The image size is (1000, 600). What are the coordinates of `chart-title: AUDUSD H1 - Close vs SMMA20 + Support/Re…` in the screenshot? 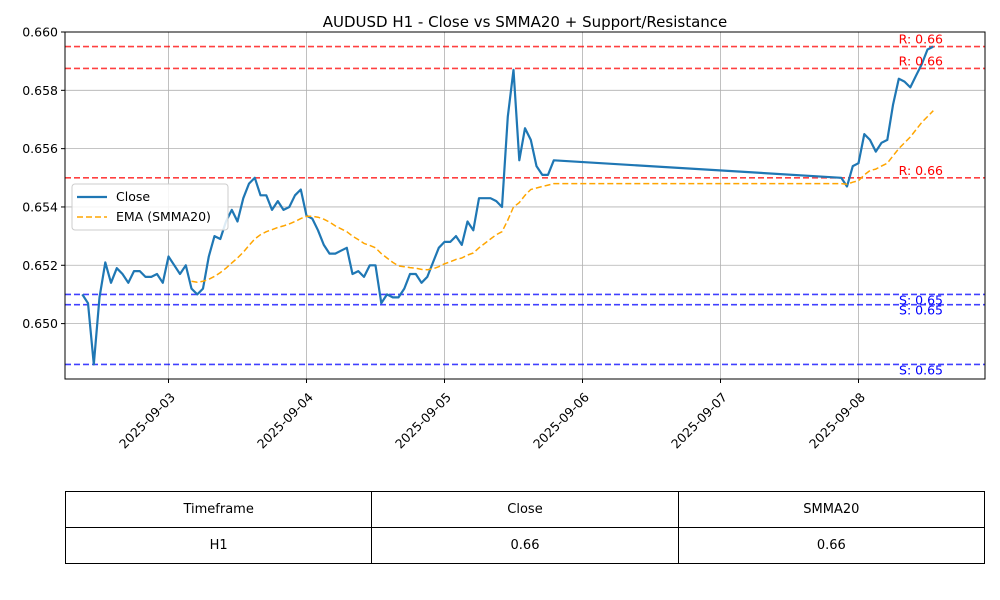 It's located at (525, 22).